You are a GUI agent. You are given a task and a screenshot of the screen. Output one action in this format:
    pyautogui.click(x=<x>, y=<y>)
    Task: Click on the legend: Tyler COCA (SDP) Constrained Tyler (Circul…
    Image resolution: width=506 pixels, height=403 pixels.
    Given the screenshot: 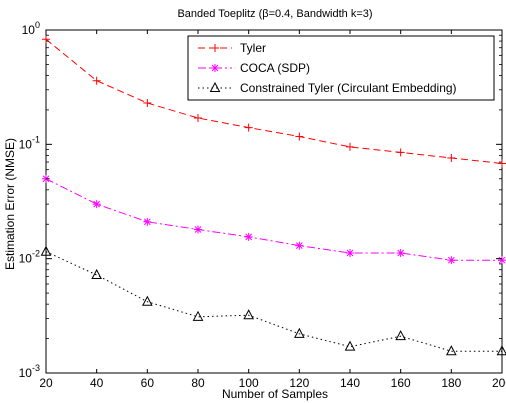 What is the action you would take?
    pyautogui.click(x=341, y=68)
    